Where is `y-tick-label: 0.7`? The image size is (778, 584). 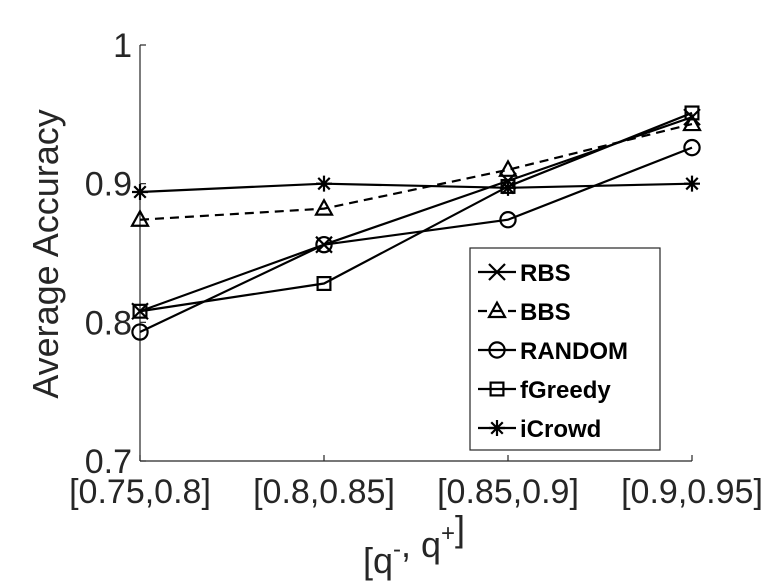 y-tick-label: 0.7 is located at coordinates (108, 462).